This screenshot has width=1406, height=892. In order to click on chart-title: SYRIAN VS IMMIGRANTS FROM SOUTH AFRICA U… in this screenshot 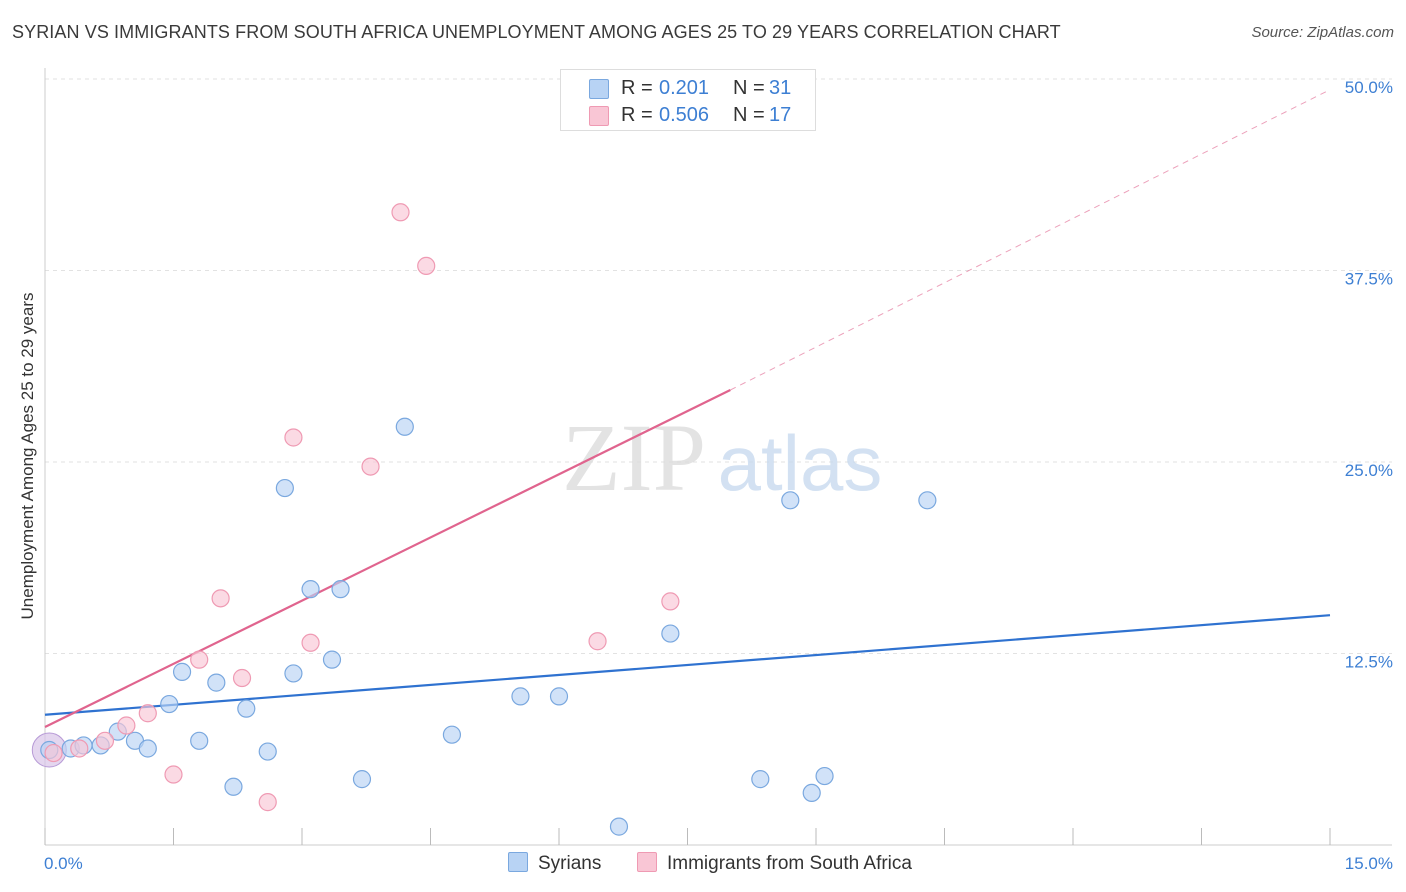, I will do `click(536, 32)`.